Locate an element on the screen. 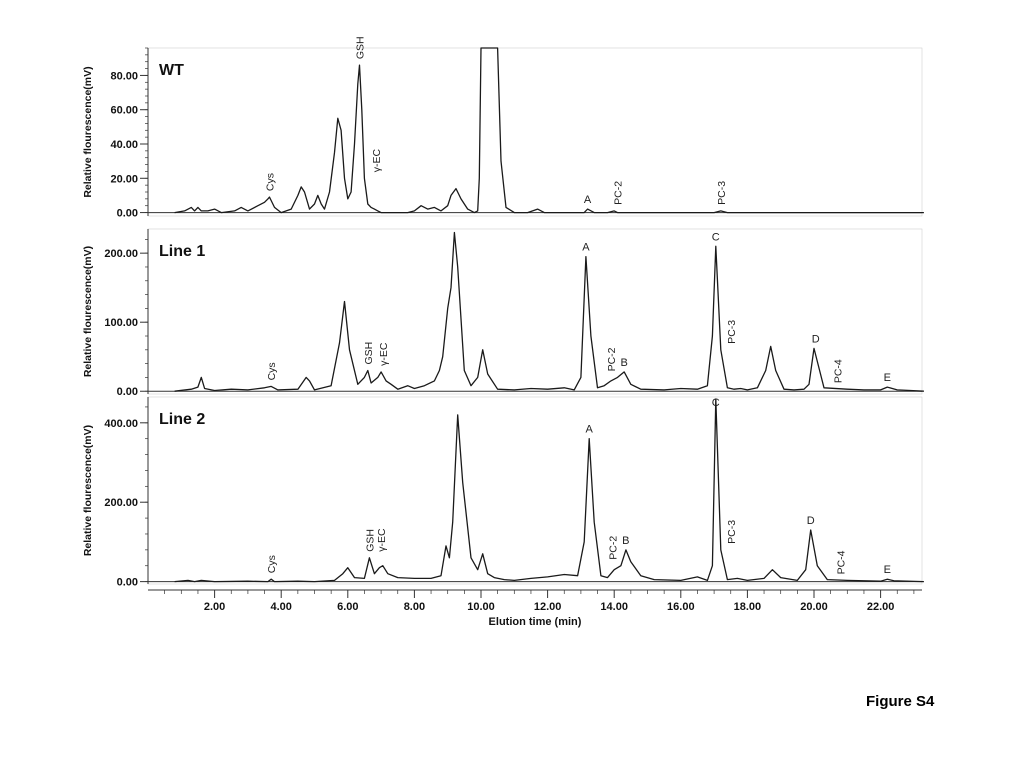 Image resolution: width=1024 pixels, height=768 pixels. y-tick-label: 60.00 is located at coordinates (124, 111).